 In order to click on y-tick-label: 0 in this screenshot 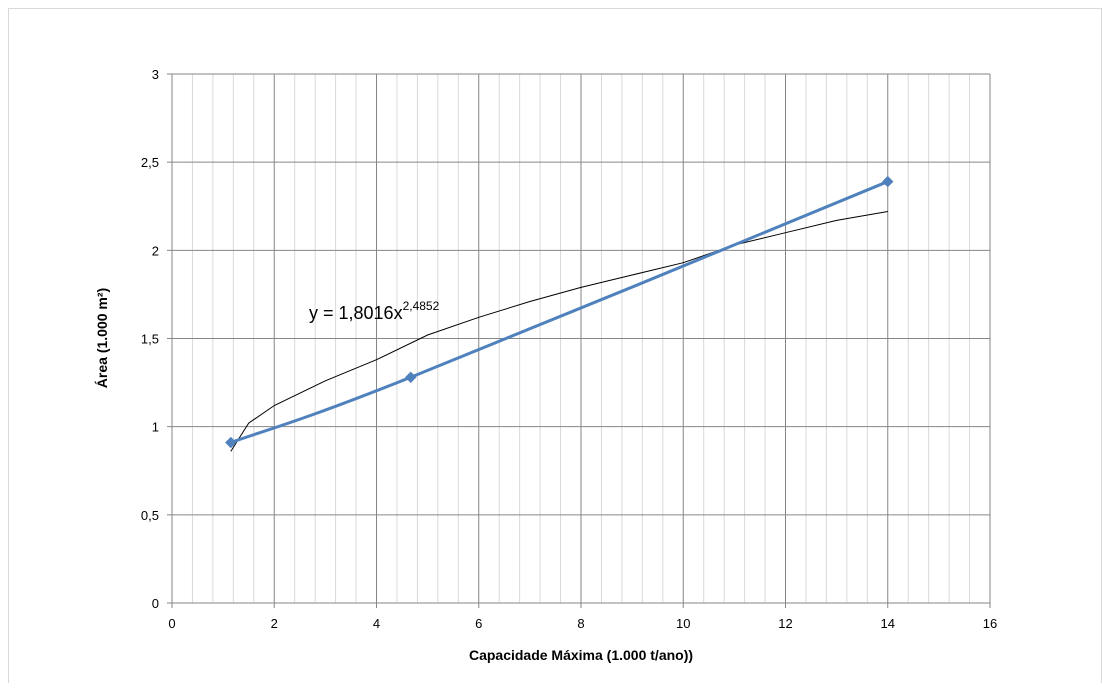, I will do `click(155, 603)`.